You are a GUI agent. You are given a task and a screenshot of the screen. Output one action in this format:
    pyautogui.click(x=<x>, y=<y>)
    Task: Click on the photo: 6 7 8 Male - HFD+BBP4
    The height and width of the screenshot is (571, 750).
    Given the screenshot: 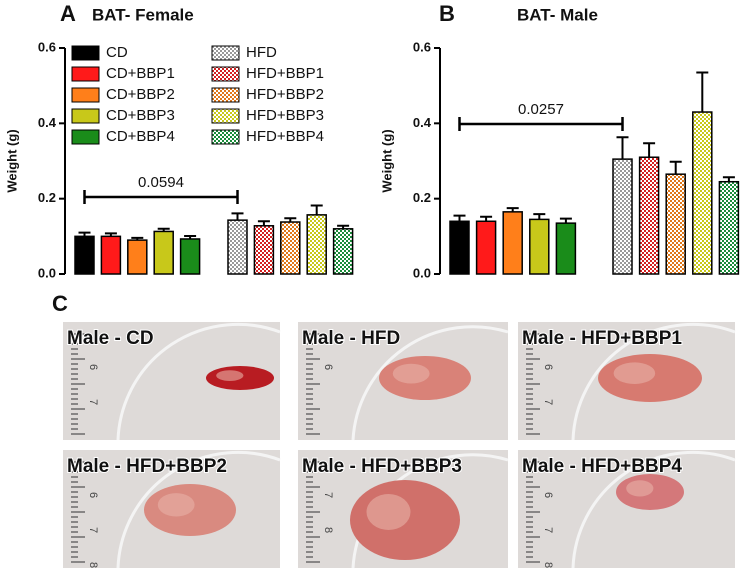 What is the action you would take?
    pyautogui.click(x=627, y=509)
    